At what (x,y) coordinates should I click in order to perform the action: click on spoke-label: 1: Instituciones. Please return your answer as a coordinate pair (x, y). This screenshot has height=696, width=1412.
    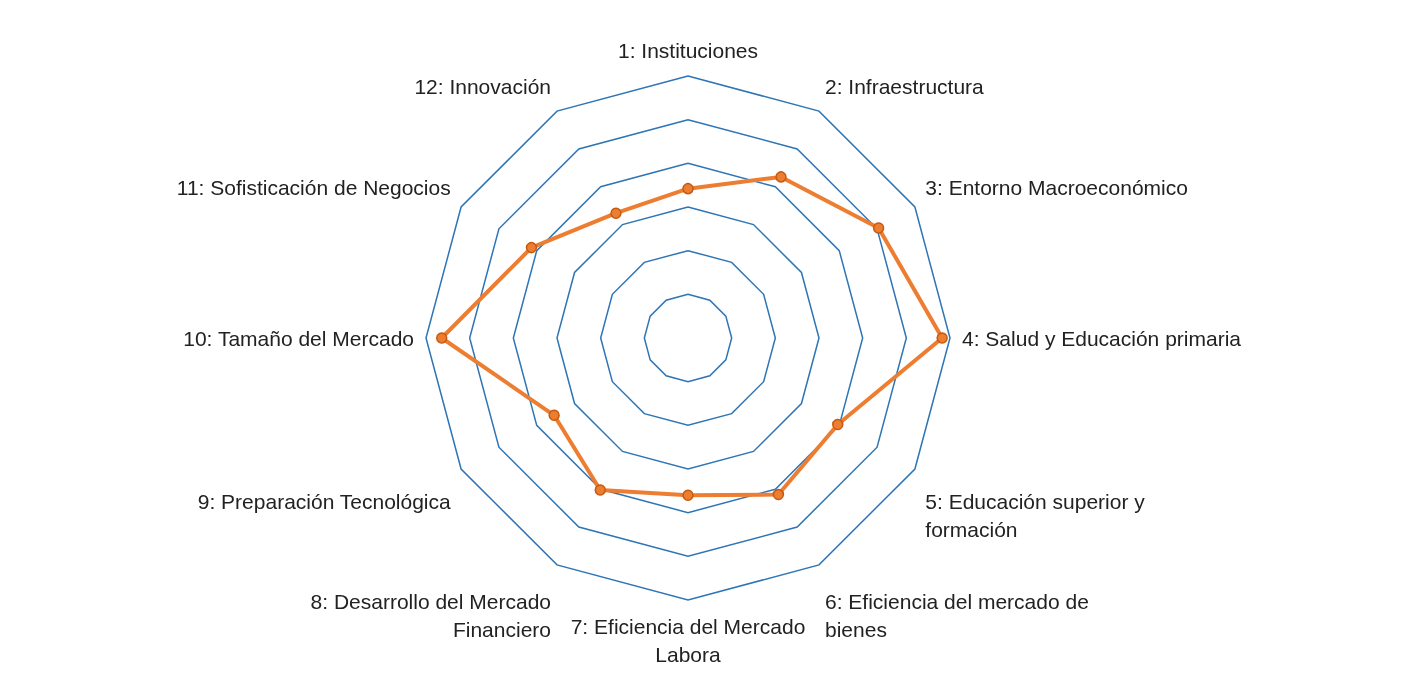
    Looking at the image, I should click on (688, 50).